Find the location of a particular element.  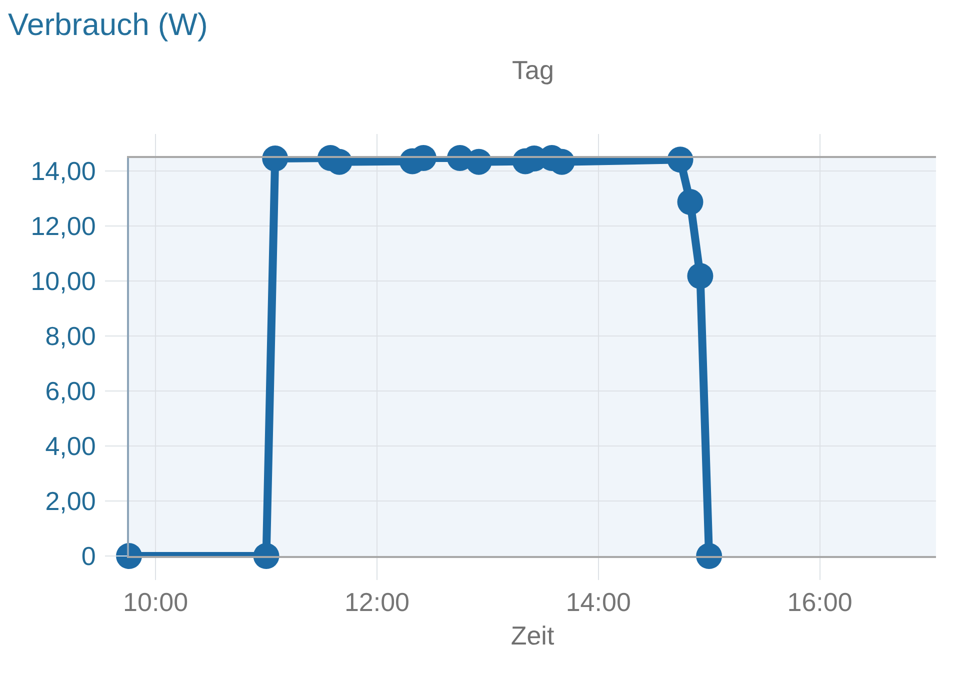

y-tick-label: 0 is located at coordinates (88, 556).